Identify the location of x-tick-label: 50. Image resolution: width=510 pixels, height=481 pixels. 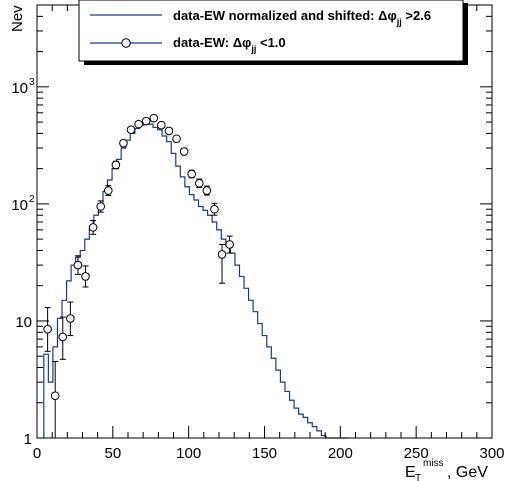
(112, 453).